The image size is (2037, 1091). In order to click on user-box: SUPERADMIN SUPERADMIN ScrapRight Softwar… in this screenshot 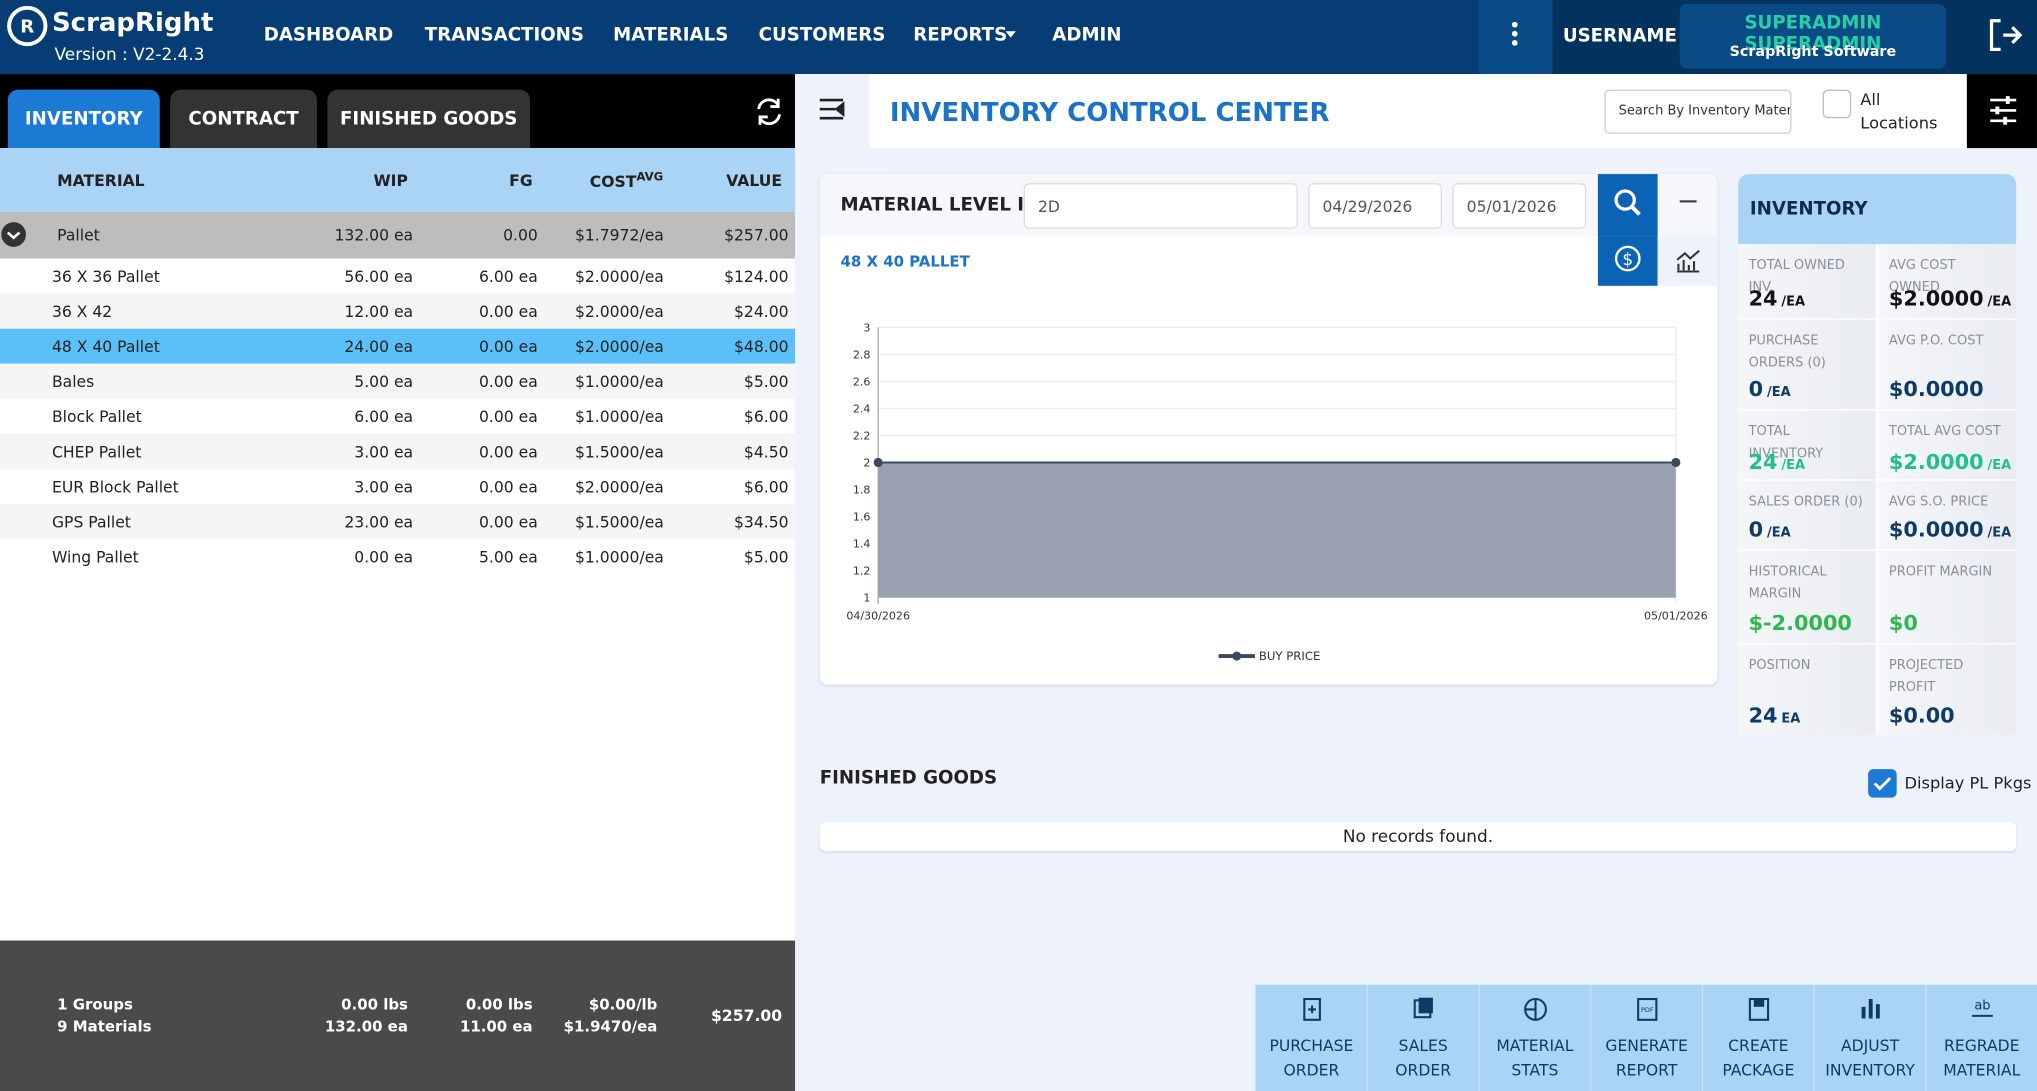, I will do `click(1813, 36)`.